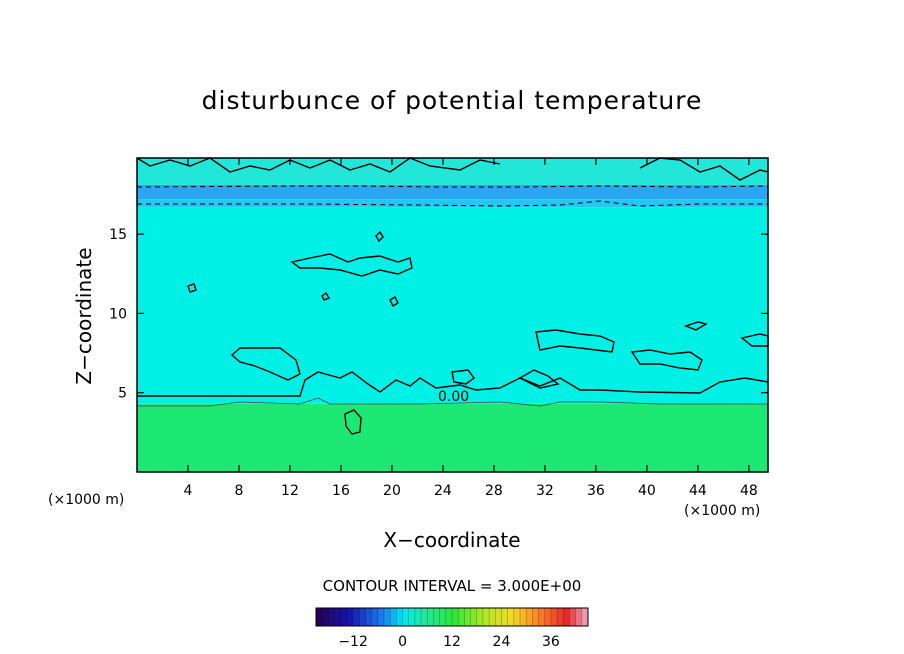  What do you see at coordinates (452, 642) in the screenshot?
I see `colorbar-tick-label: 12` at bounding box center [452, 642].